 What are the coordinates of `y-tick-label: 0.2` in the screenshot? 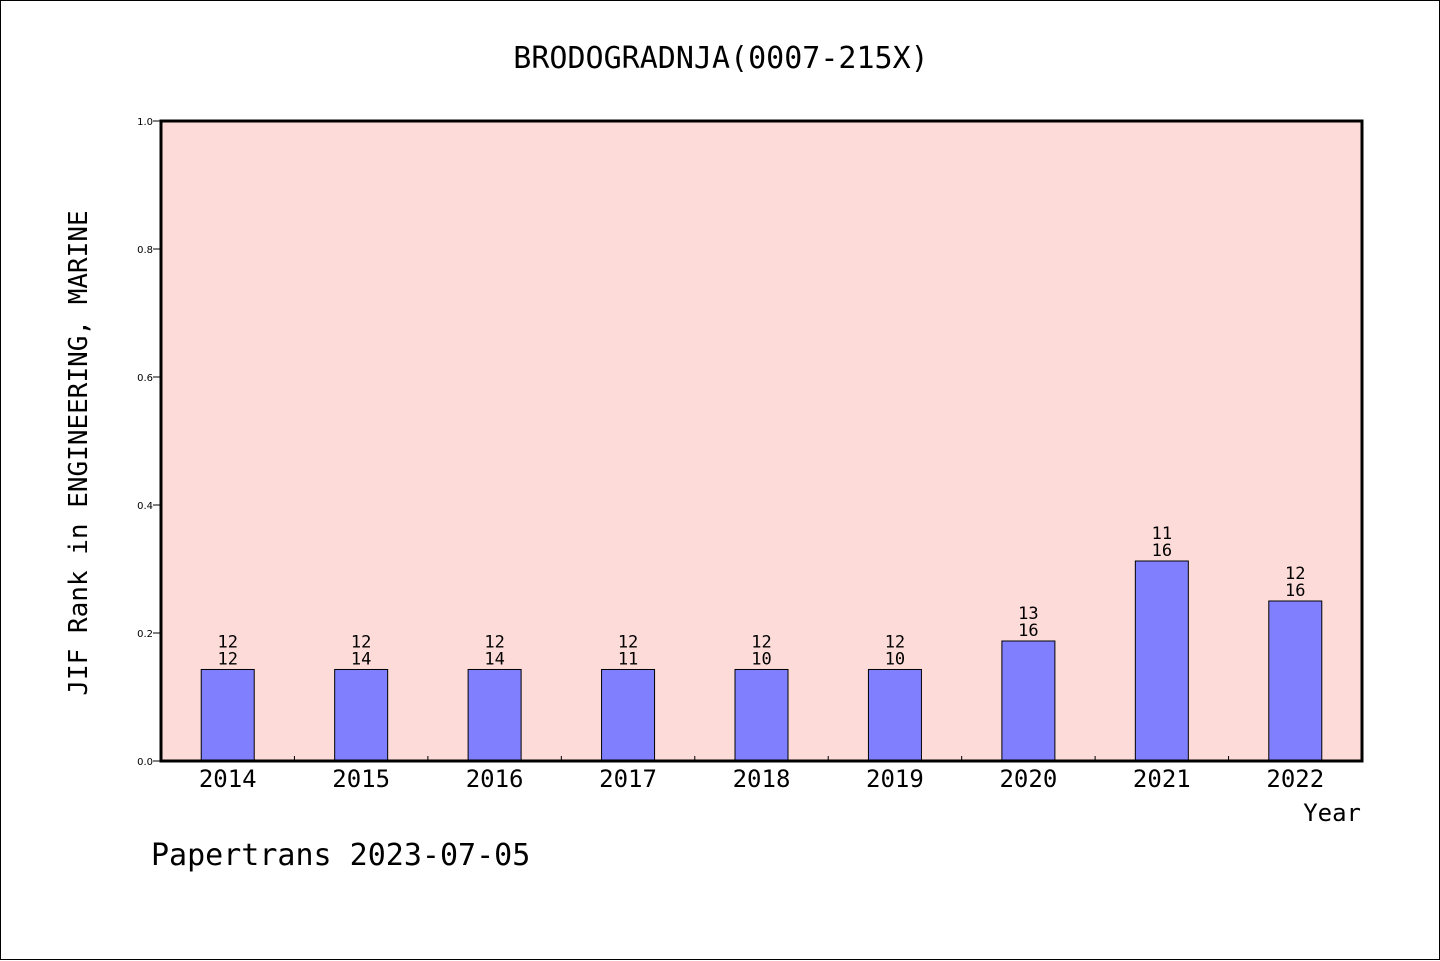 It's located at (145, 634).